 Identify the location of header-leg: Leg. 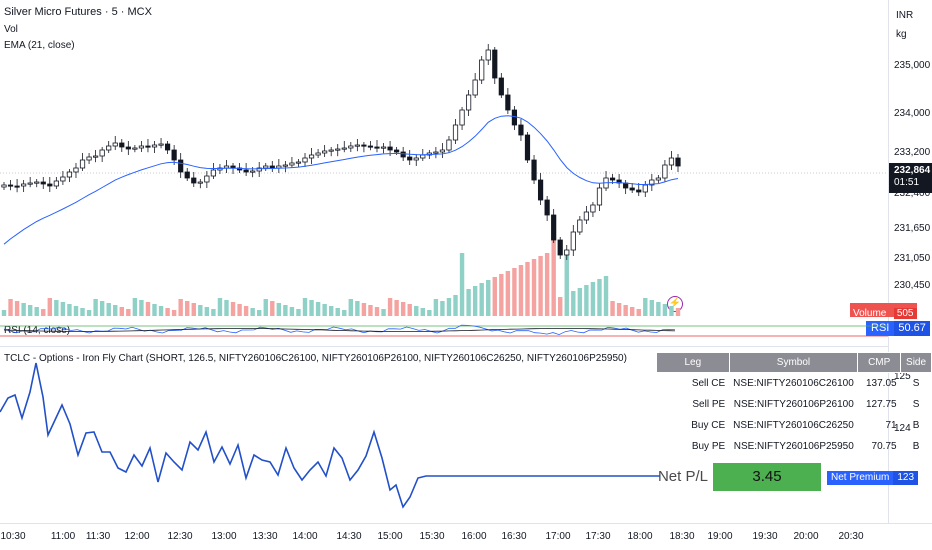
(693, 362).